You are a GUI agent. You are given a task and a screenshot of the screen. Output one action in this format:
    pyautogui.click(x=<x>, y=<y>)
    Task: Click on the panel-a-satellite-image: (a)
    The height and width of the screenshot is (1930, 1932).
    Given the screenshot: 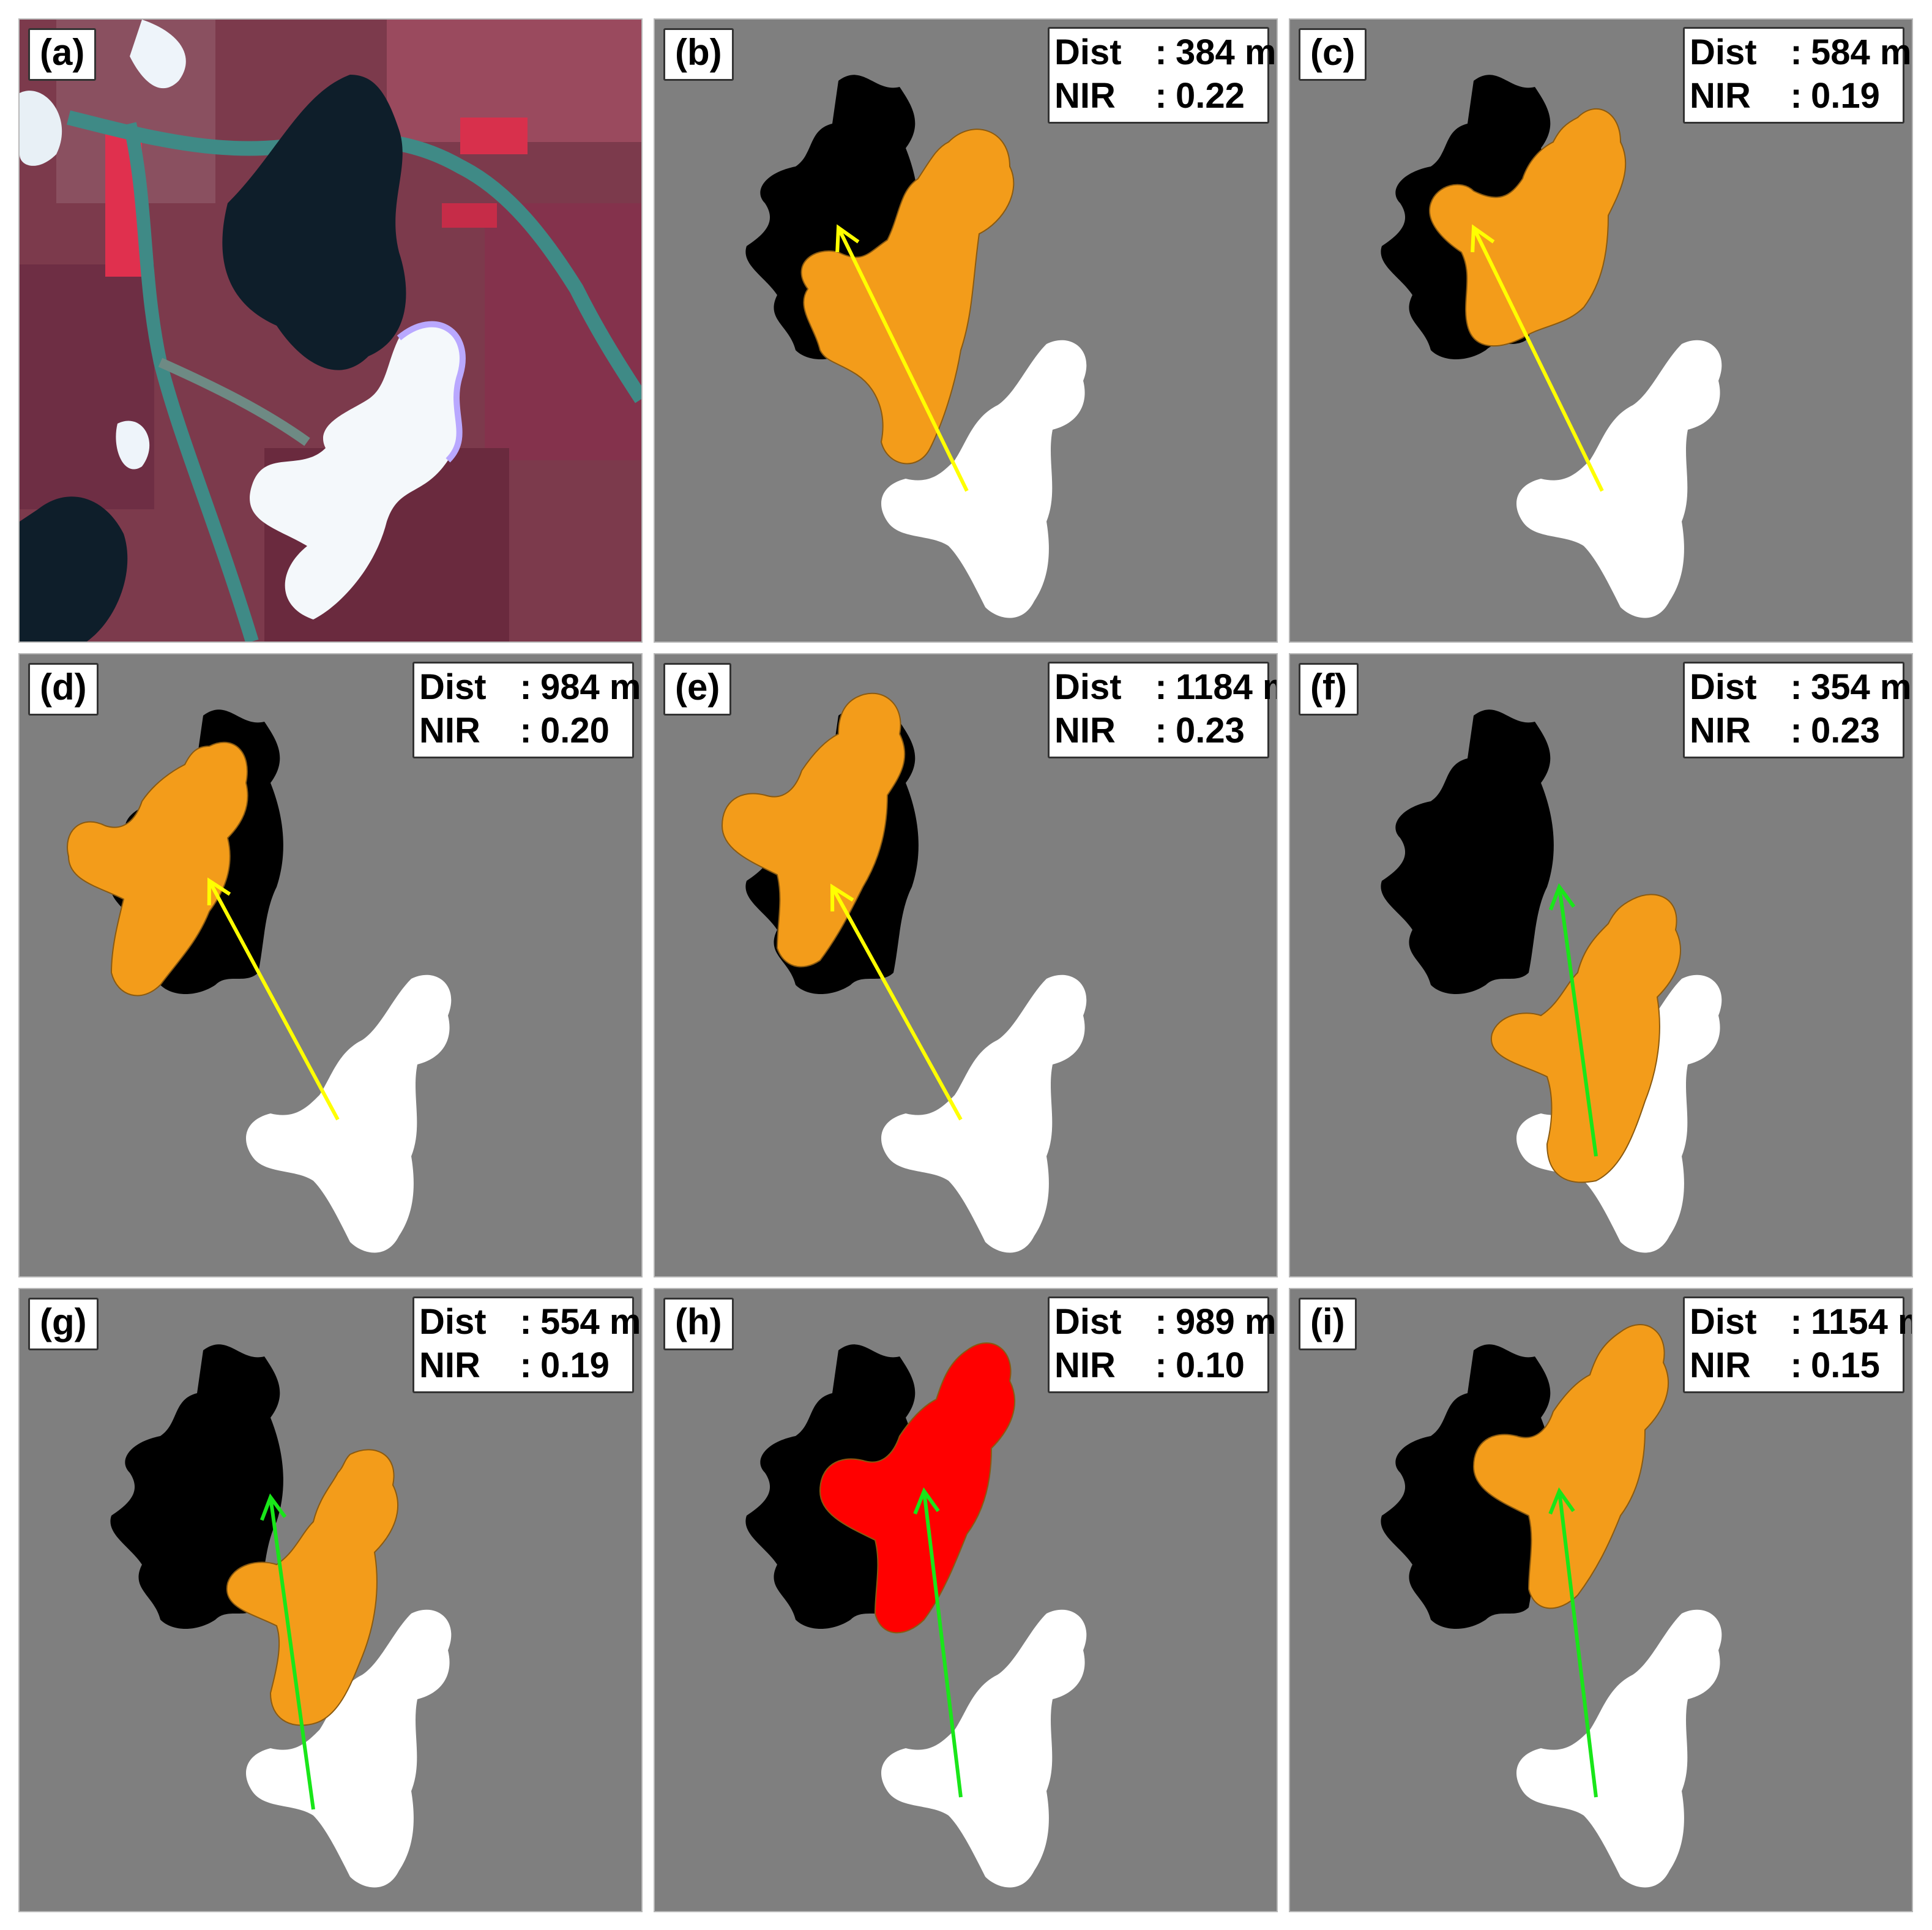 What is the action you would take?
    pyautogui.click(x=330, y=331)
    